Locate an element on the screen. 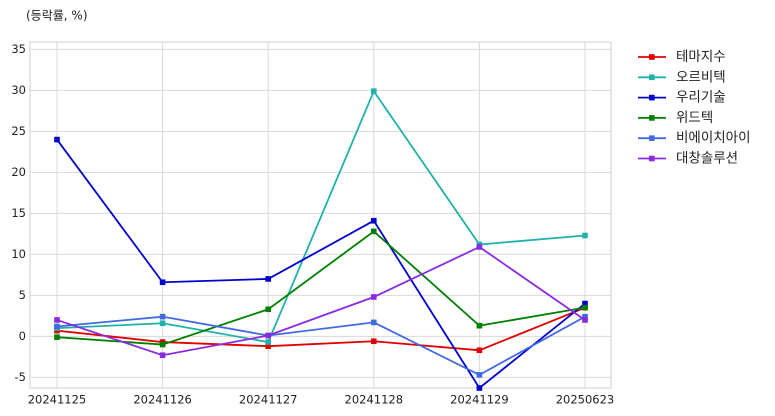 The height and width of the screenshot is (416, 775). x-tick-label: 20241125 is located at coordinates (57, 400).